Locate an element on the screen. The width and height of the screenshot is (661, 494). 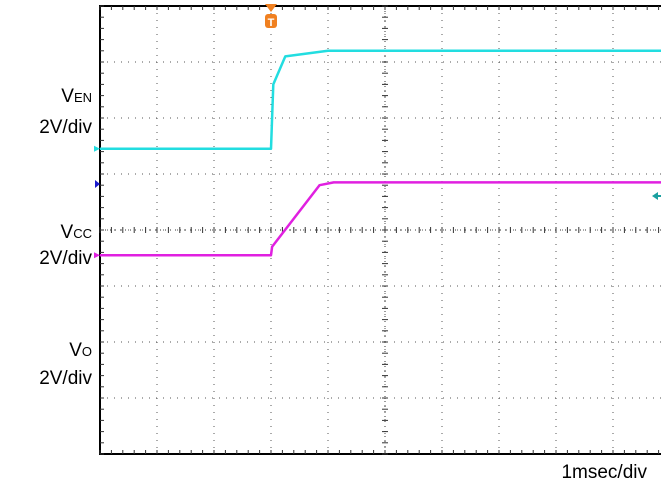
channel-label-vo: VO is located at coordinates (46, 351).